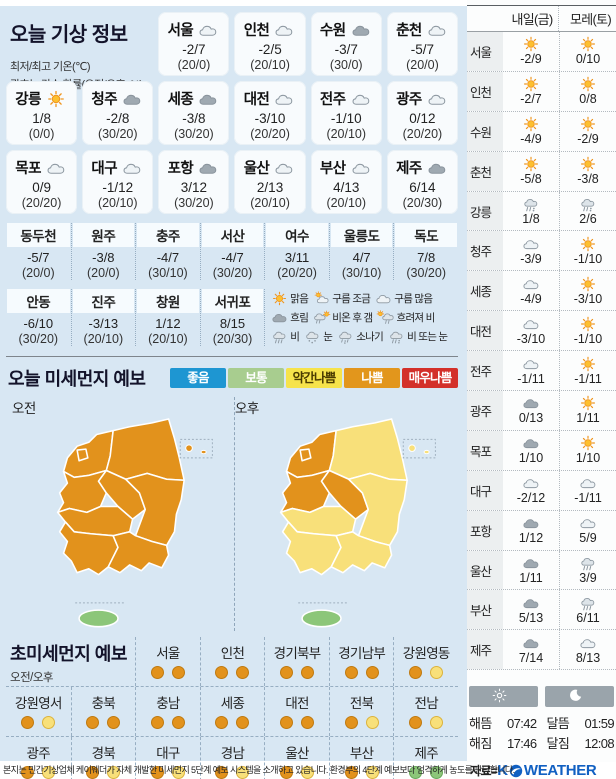 This screenshot has width=616, height=779. I want to click on small-city-cell: 원주 -3/8 (20/0), so click(103, 251).